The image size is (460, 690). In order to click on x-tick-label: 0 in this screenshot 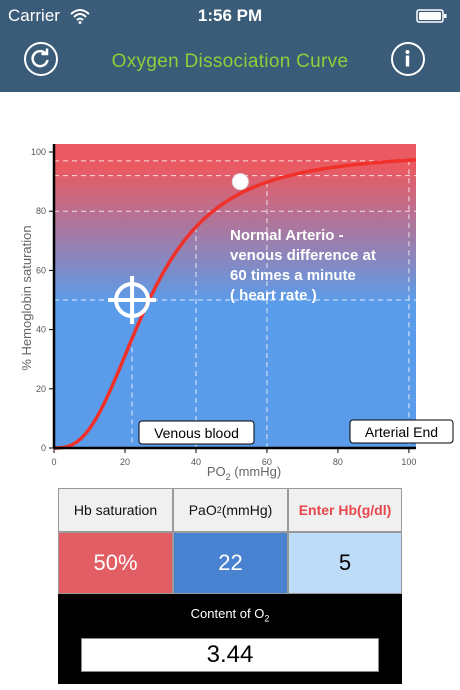, I will do `click(53, 462)`.